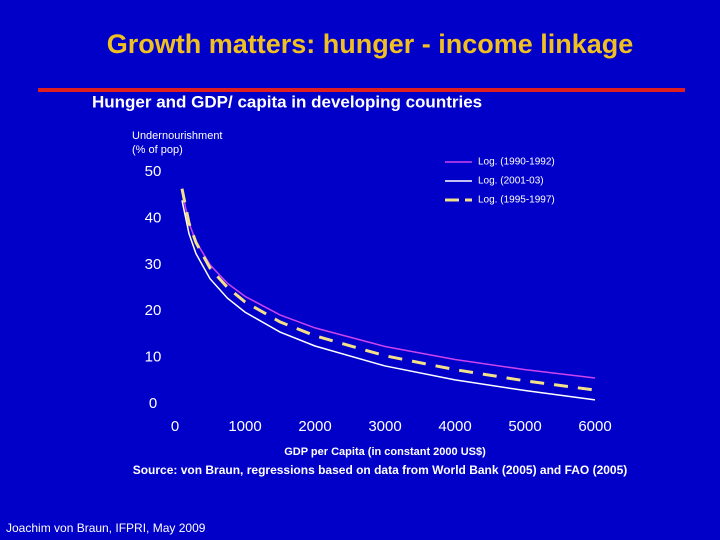 This screenshot has width=720, height=540. What do you see at coordinates (594, 426) in the screenshot?
I see `x-tick-label: 6000` at bounding box center [594, 426].